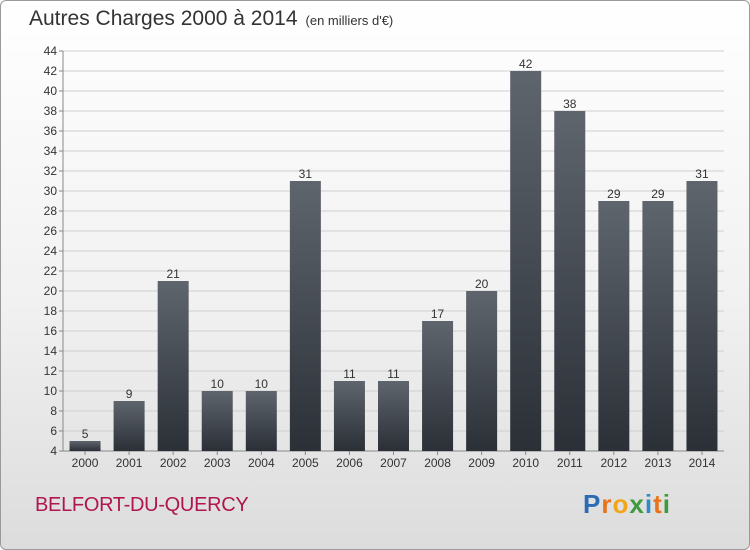 The width and height of the screenshot is (750, 550). What do you see at coordinates (51, 251) in the screenshot?
I see `y-tick-label: 24` at bounding box center [51, 251].